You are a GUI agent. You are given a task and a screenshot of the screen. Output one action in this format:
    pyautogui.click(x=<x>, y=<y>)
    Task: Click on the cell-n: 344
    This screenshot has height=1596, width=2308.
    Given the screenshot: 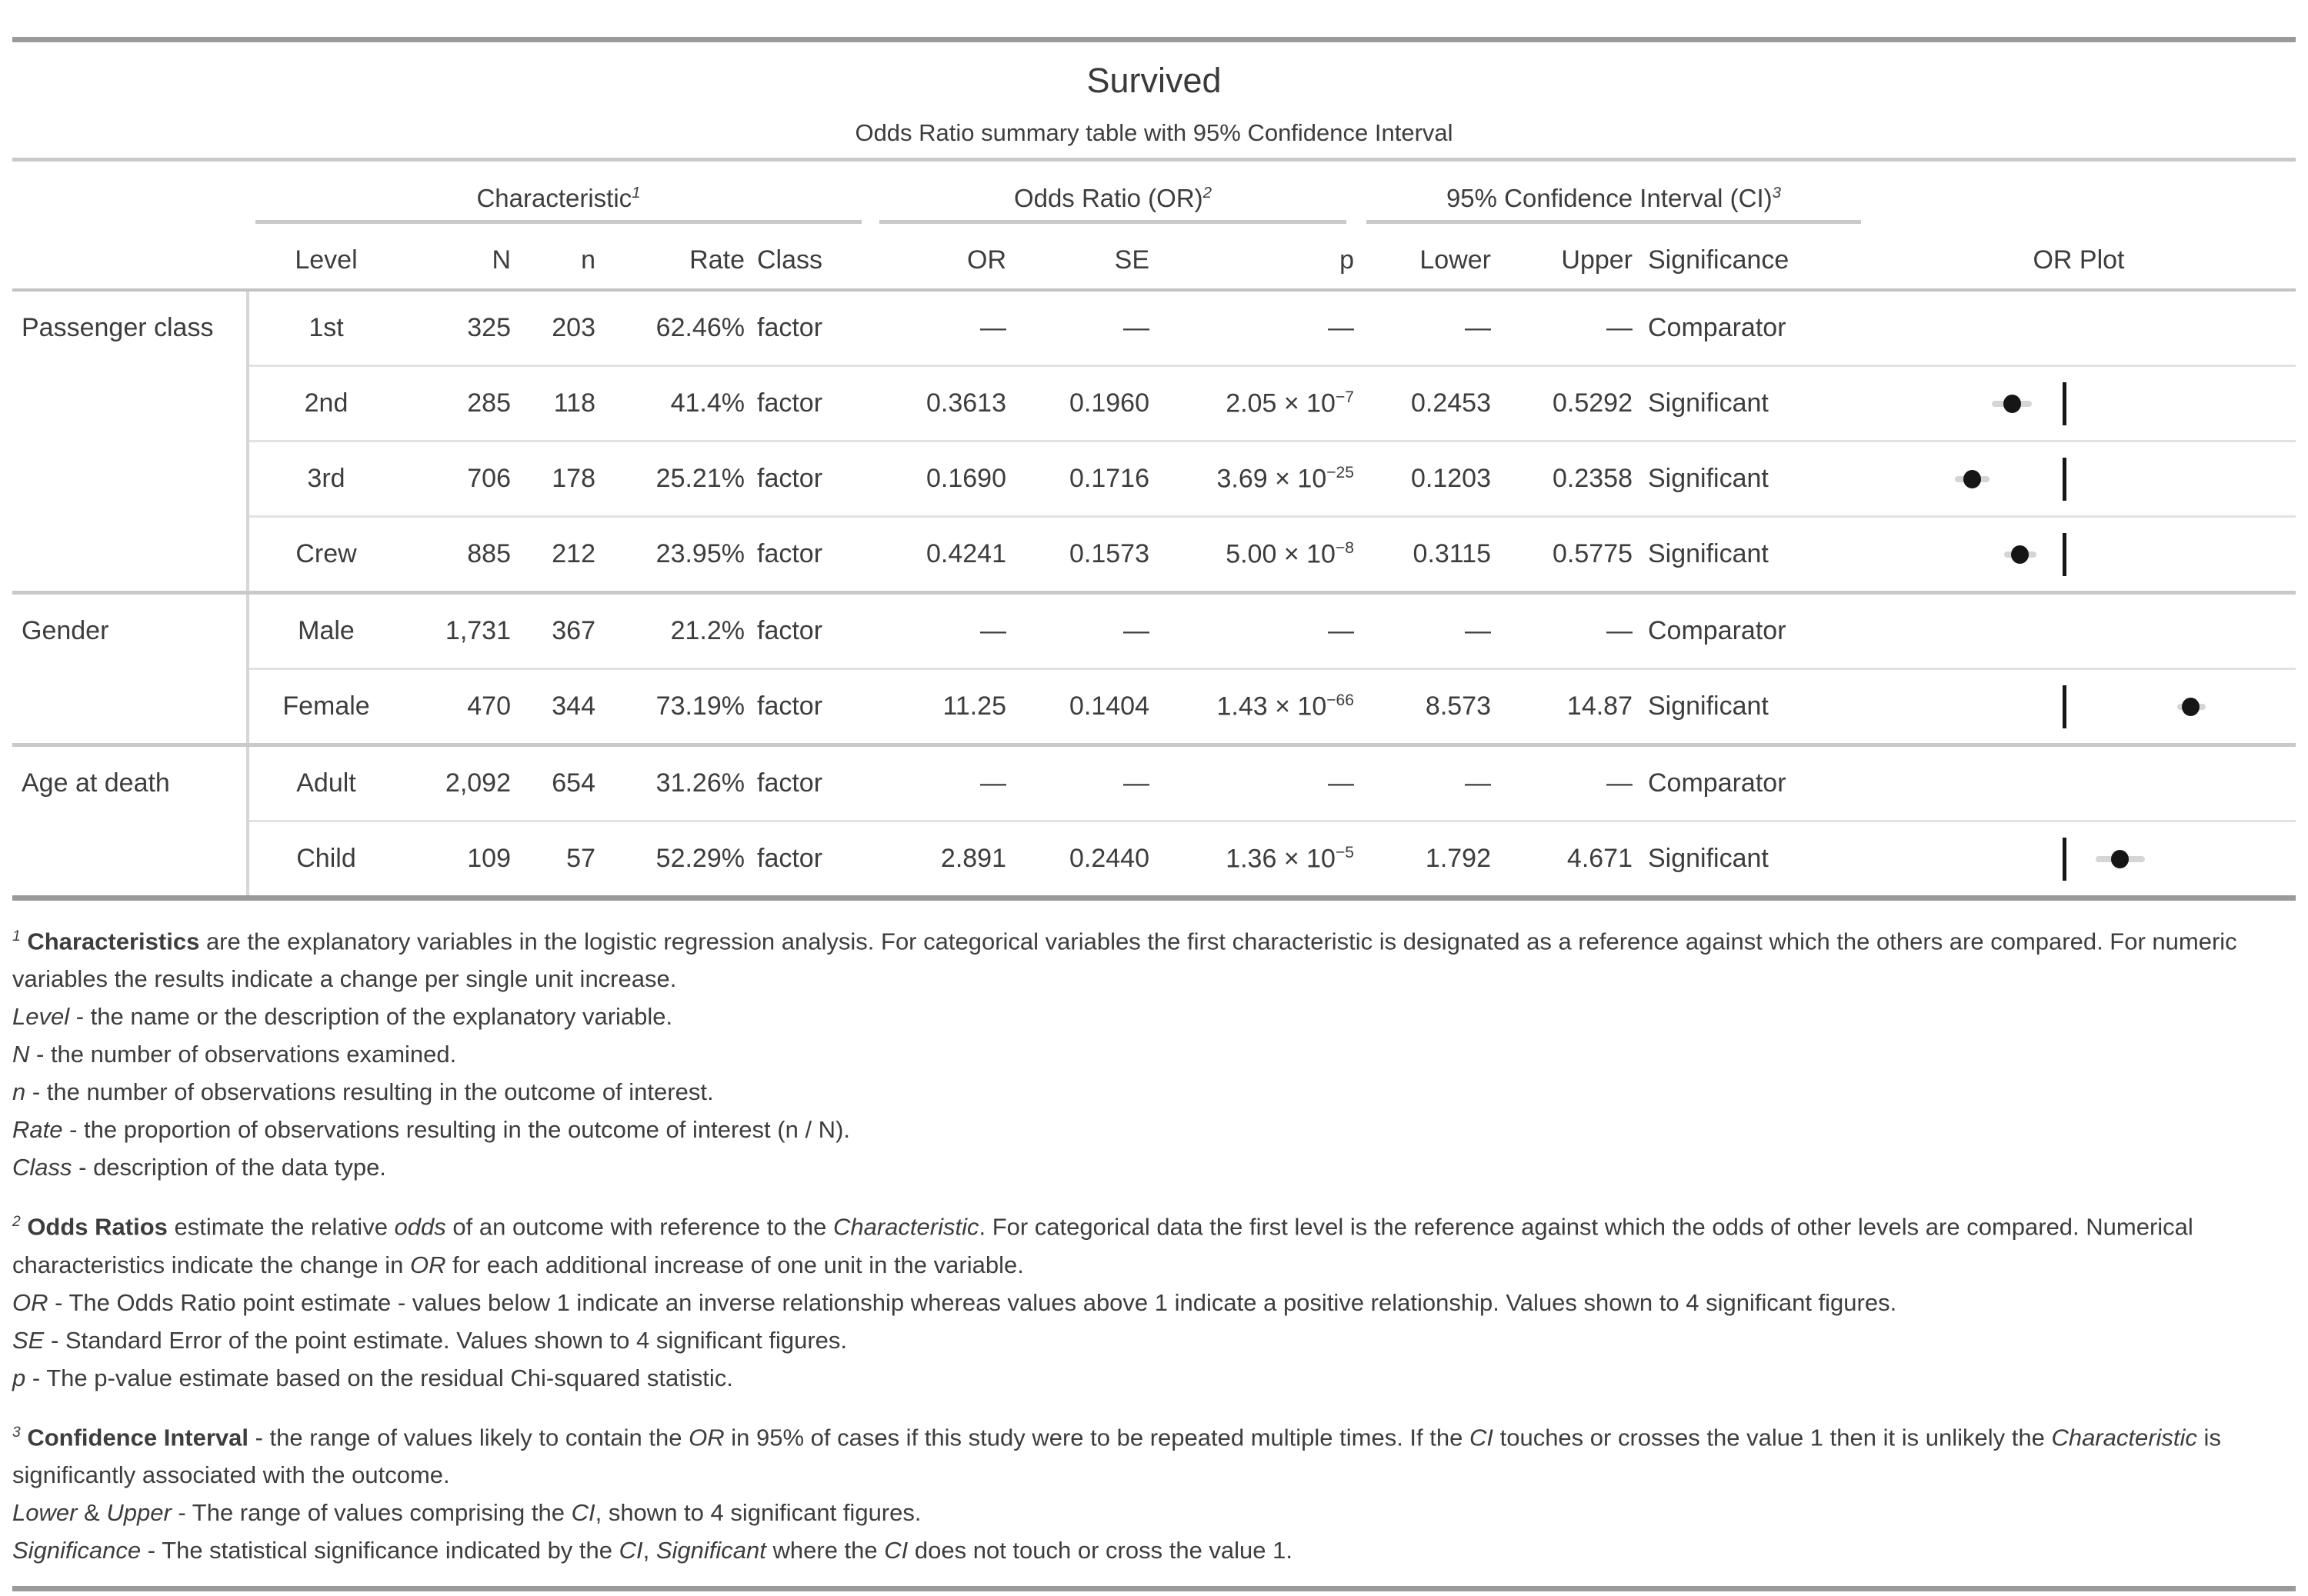 What is the action you would take?
    pyautogui.click(x=573, y=706)
    